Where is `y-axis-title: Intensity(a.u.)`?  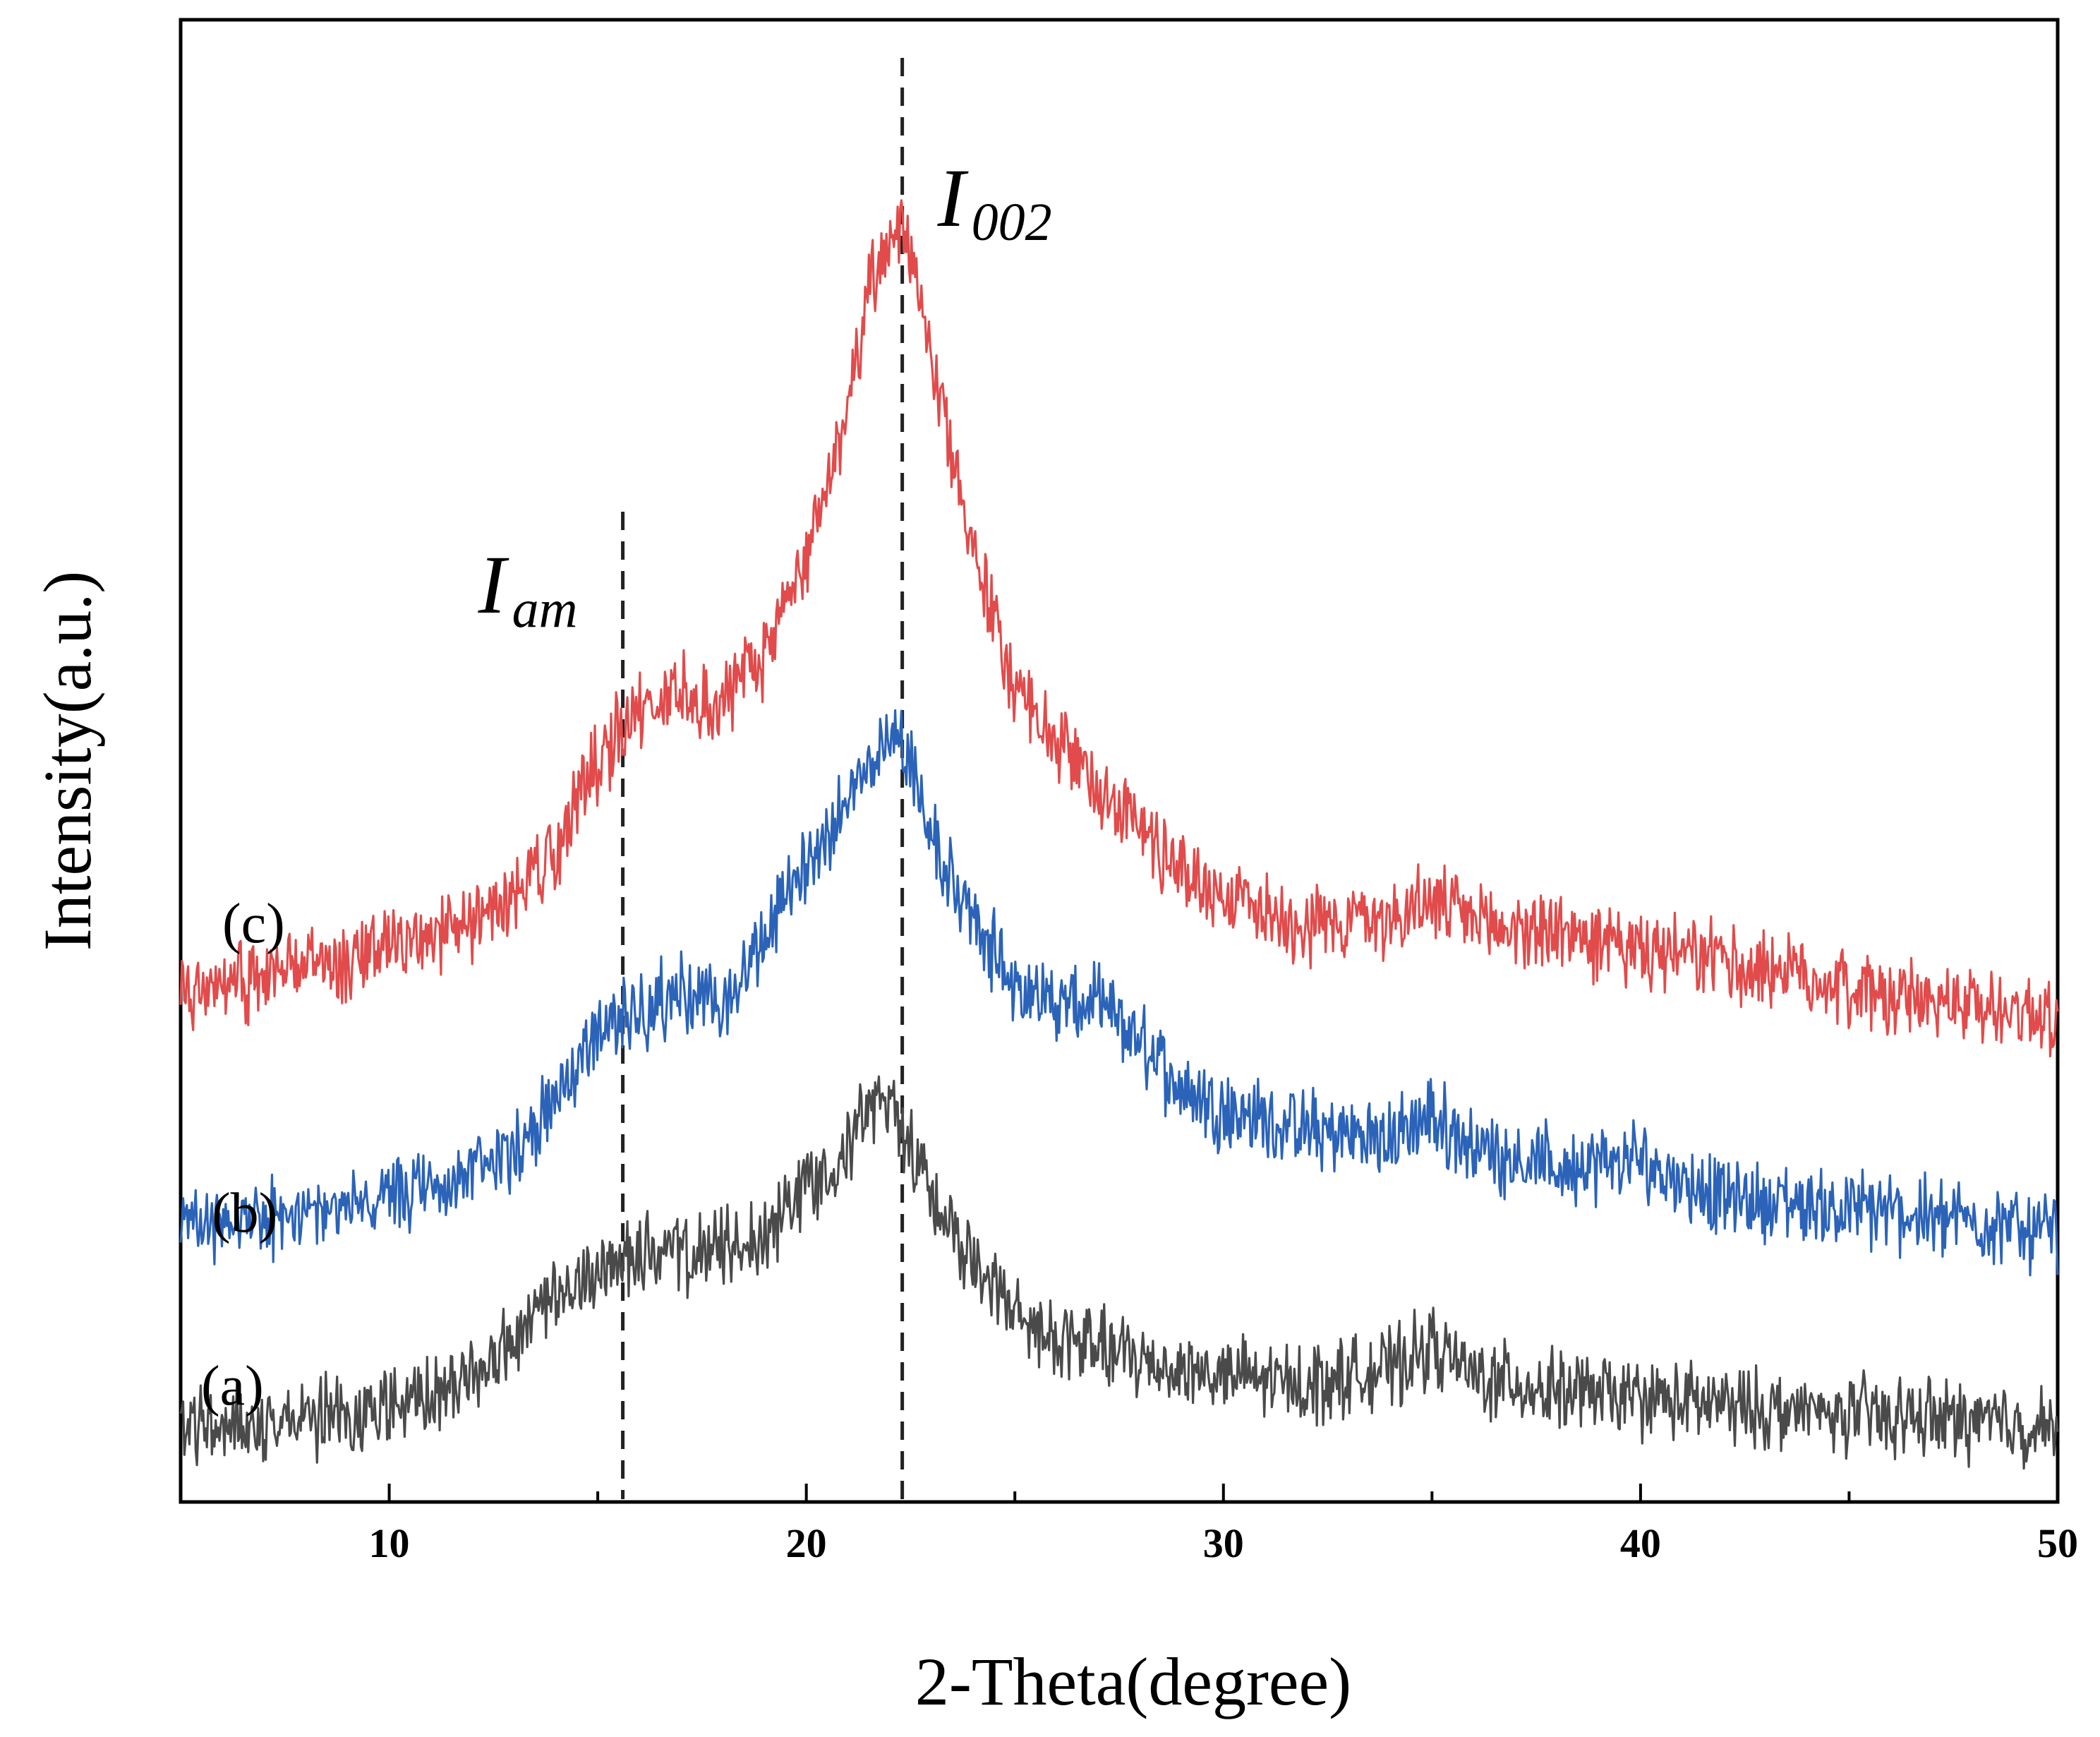
y-axis-title: Intensity(a.u.) is located at coordinates (67, 761).